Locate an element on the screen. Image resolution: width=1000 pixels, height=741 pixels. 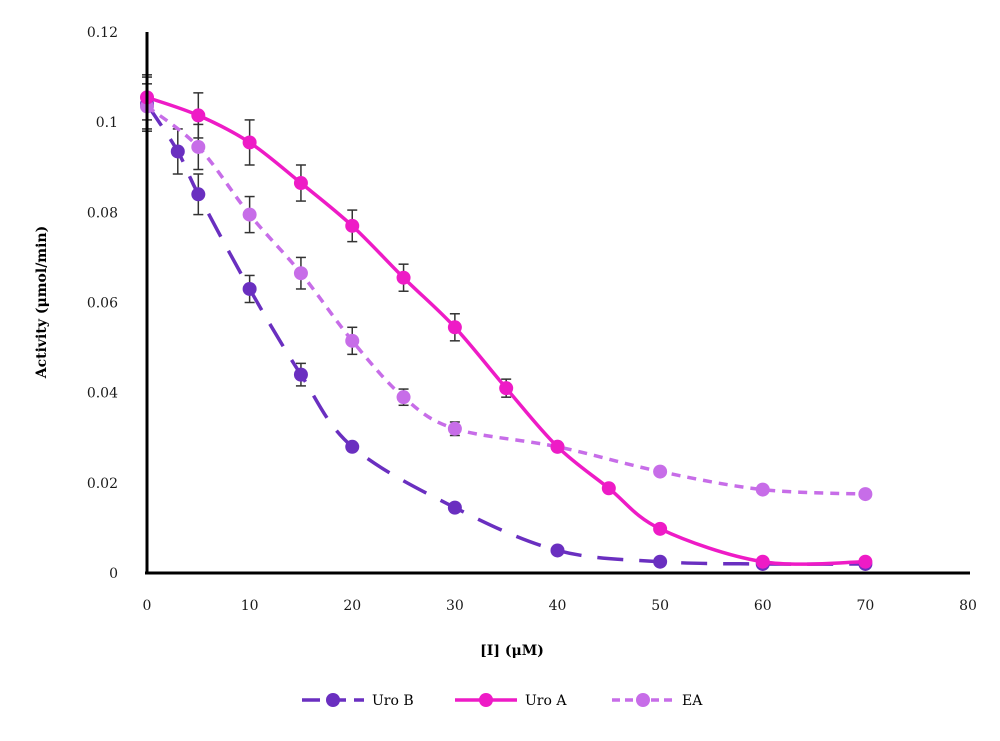
x-tick-label: 40 is located at coordinates (558, 606).